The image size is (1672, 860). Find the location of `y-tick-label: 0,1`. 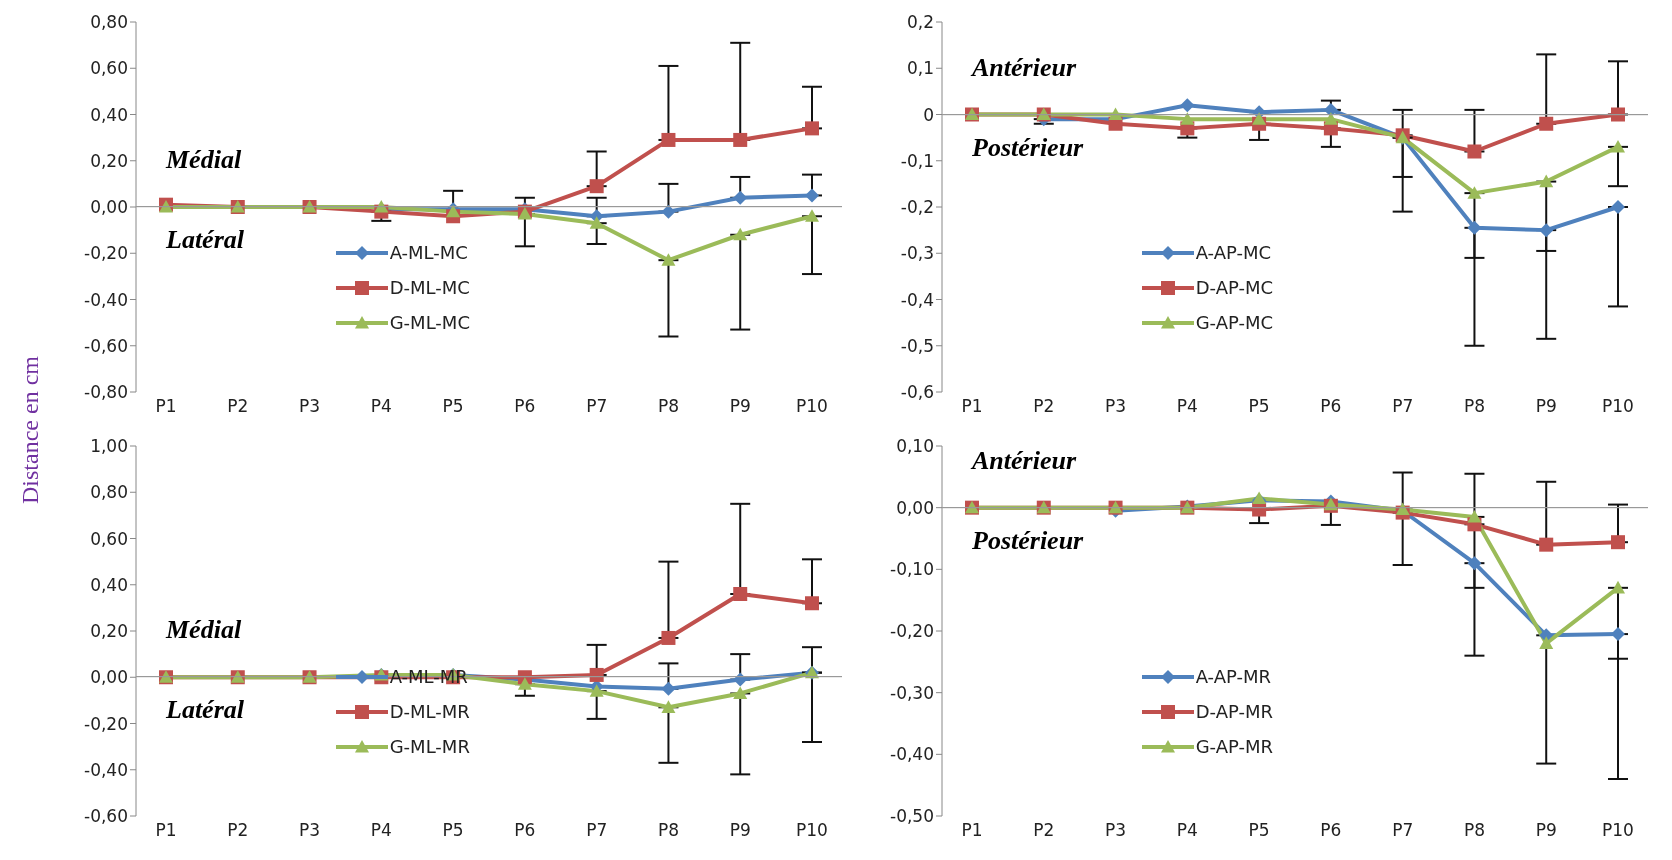

y-tick-label: 0,1 is located at coordinates (920, 68).